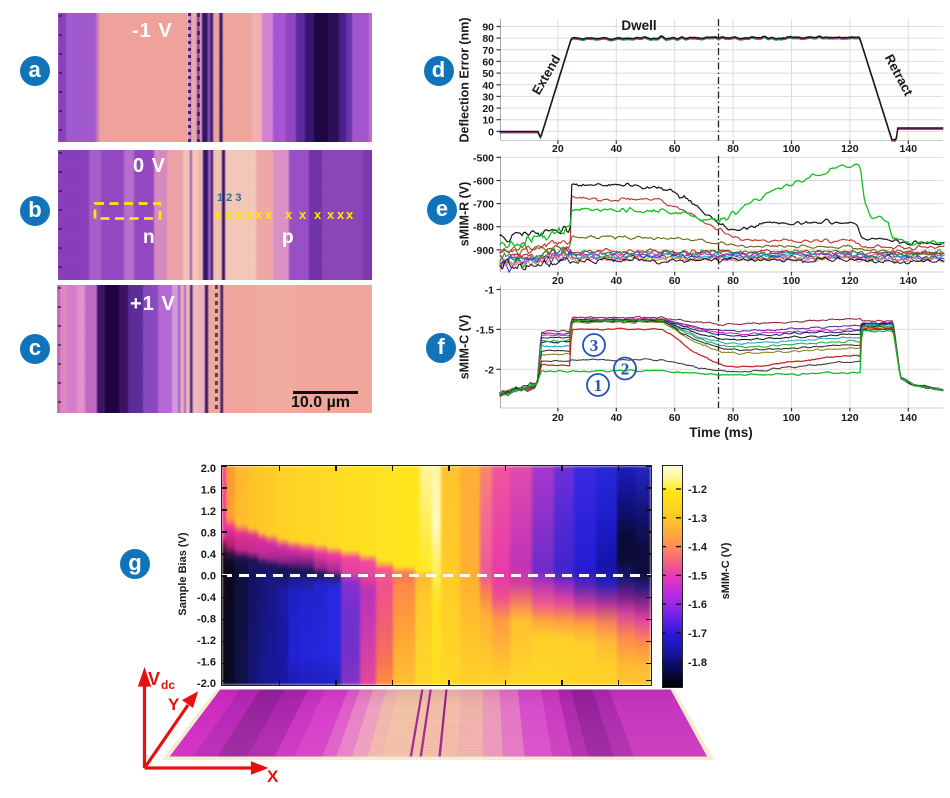 The image size is (950, 798). What do you see at coordinates (721, 432) in the screenshot?
I see `svg-text: Time (ms)` at bounding box center [721, 432].